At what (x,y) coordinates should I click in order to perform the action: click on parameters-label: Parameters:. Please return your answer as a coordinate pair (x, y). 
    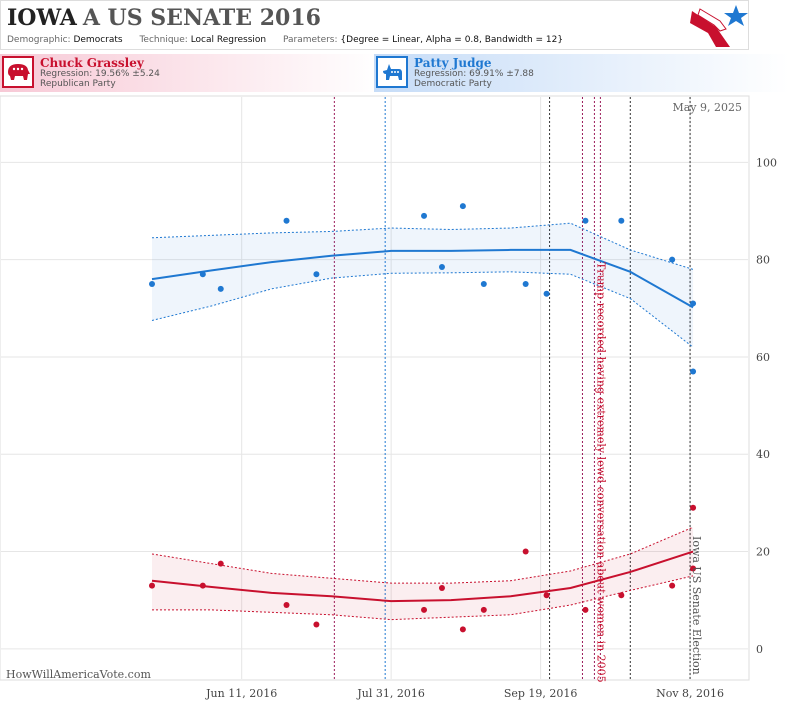
    Looking at the image, I should click on (310, 40).